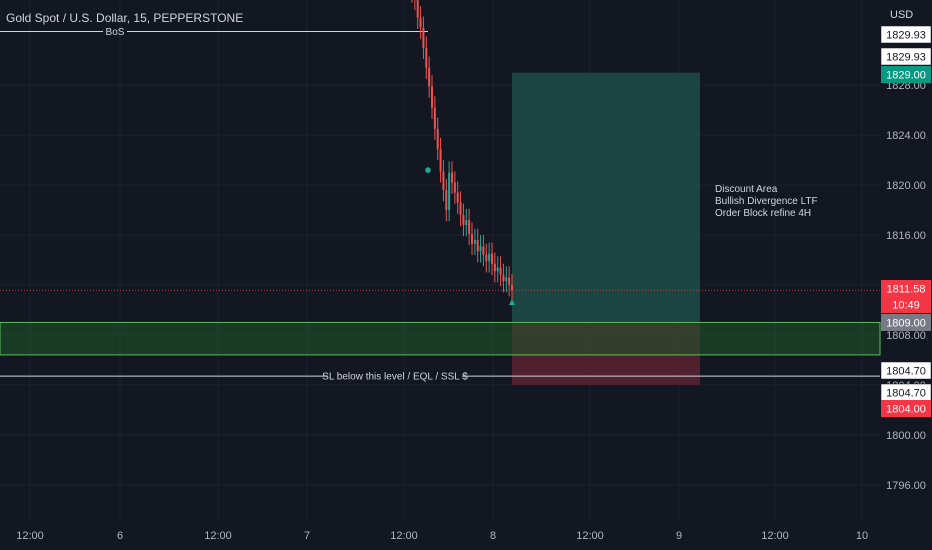 The image size is (932, 550). Describe the element at coordinates (746, 189) in the screenshot. I see `note-discount-area: Discount Area` at that location.